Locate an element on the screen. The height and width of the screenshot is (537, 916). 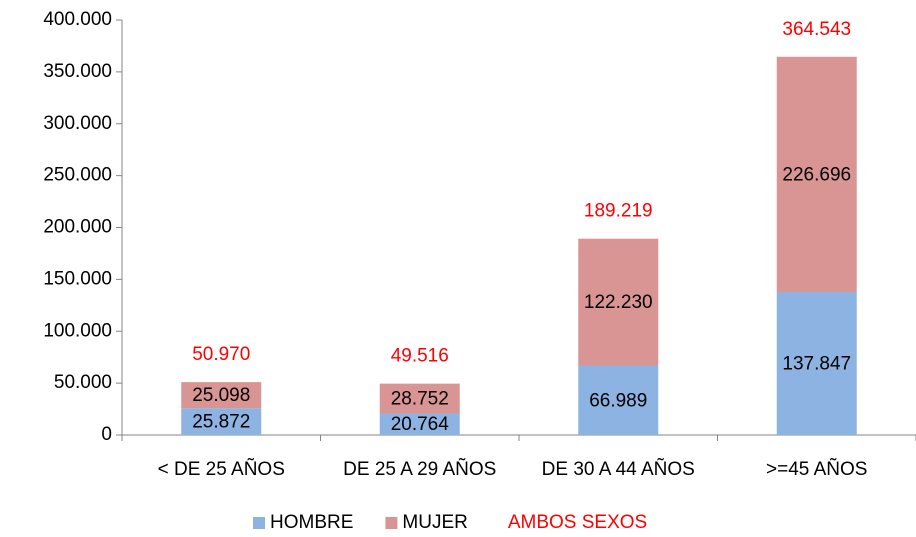
legend-label: MUJER is located at coordinates (434, 522).